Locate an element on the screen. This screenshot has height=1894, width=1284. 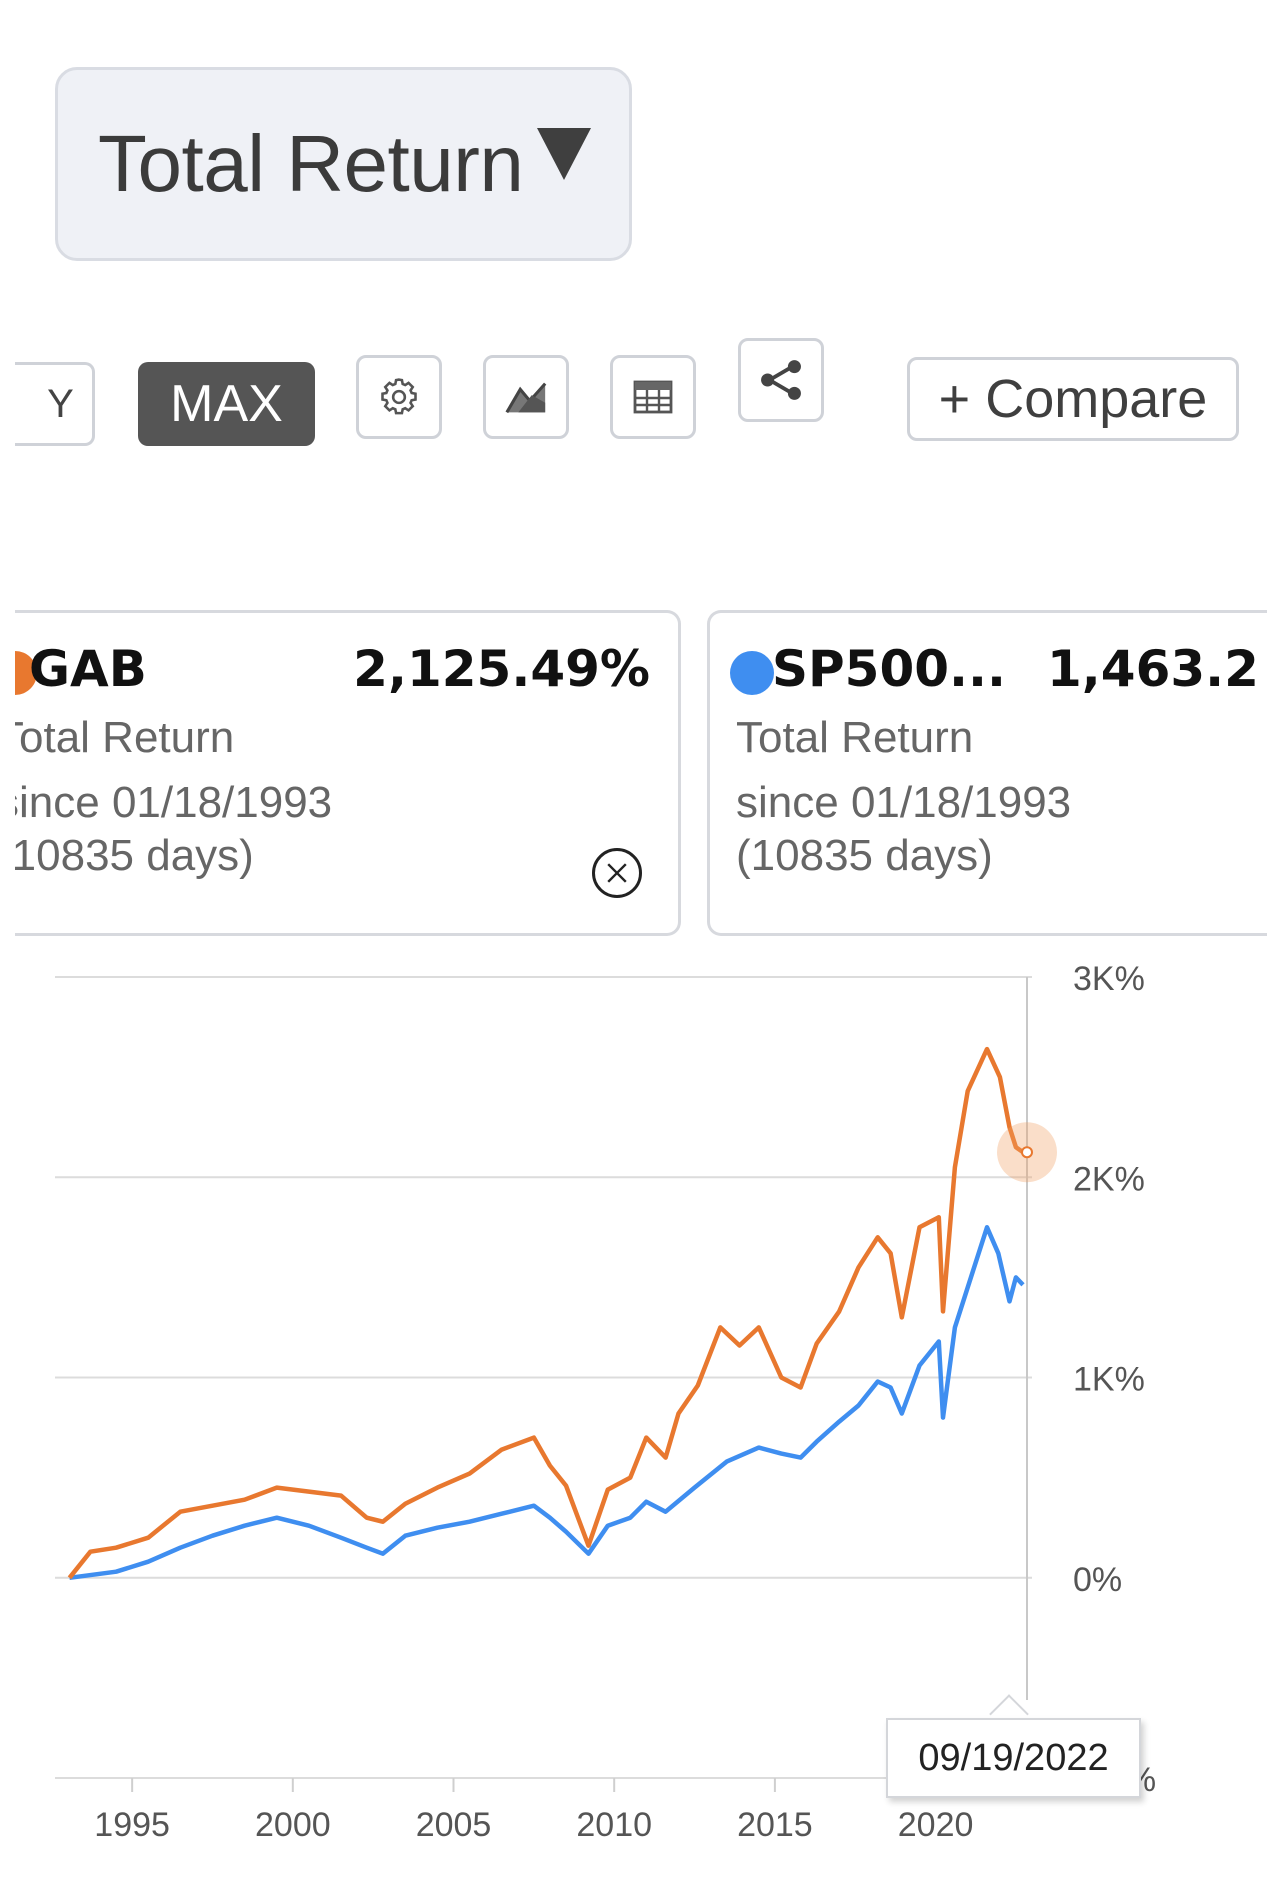
series-ticker: GAB is located at coordinates (88, 669).